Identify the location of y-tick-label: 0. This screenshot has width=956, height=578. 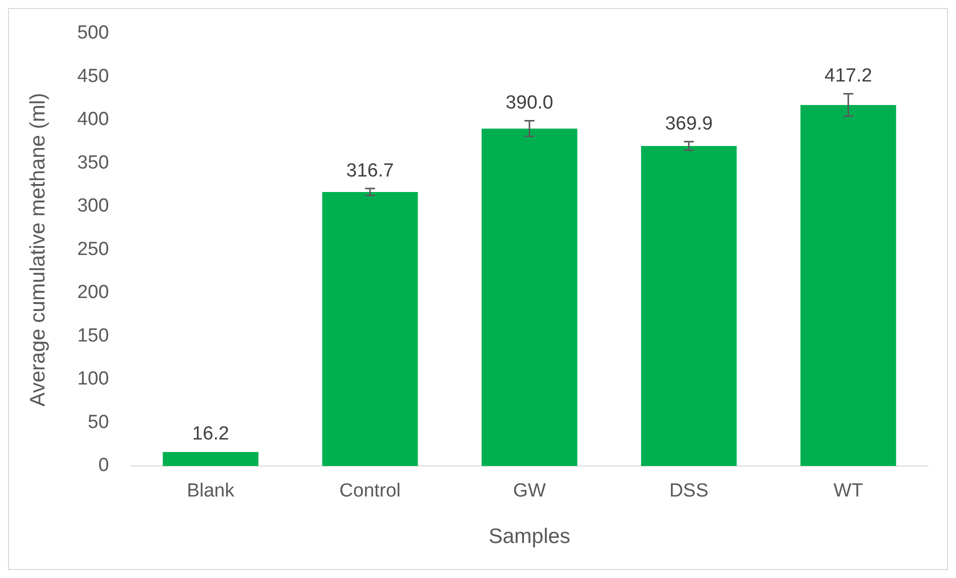
(103, 465).